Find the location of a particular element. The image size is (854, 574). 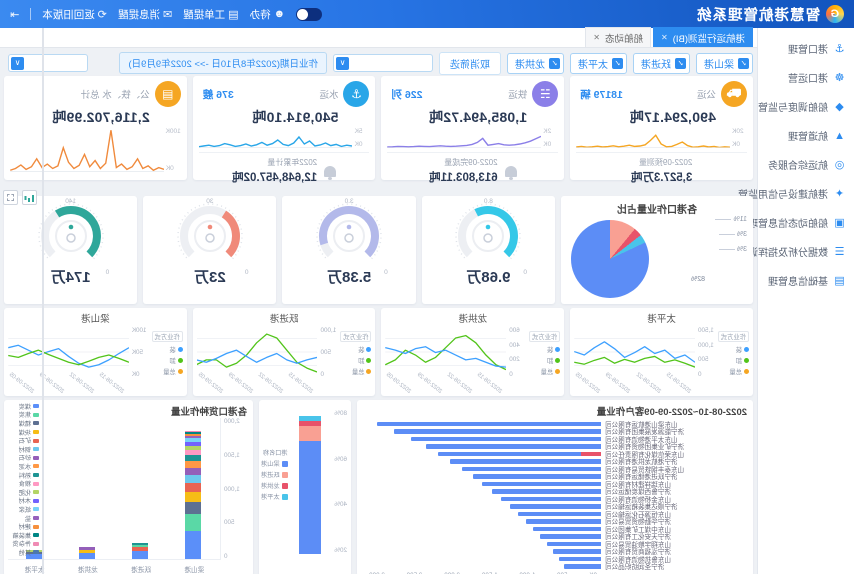

cargo-legend-item: 集装箱 is located at coordinates (19, 535).